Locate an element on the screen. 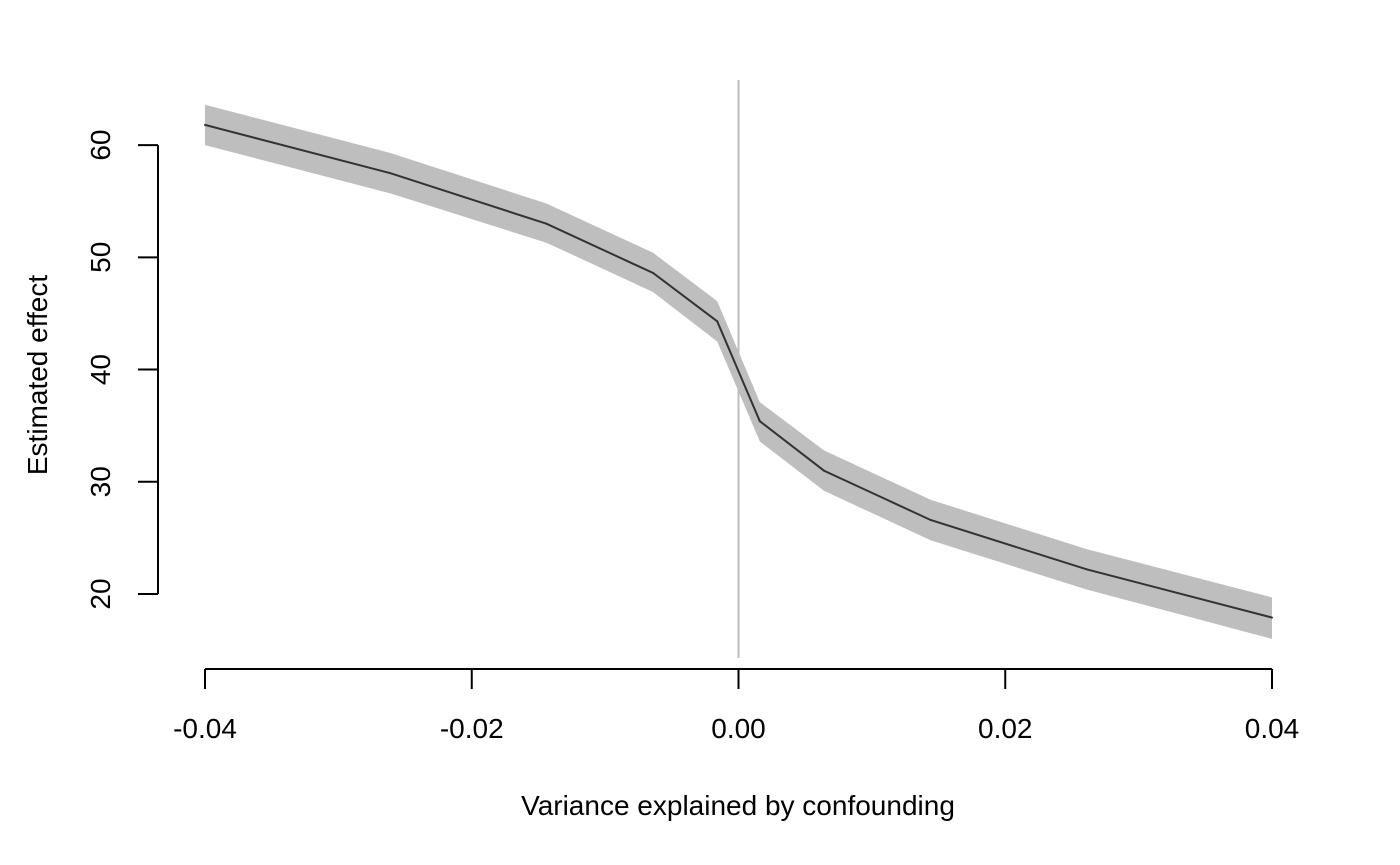 The image size is (1400, 865). x-tick-label: 0.02 is located at coordinates (1005, 728).